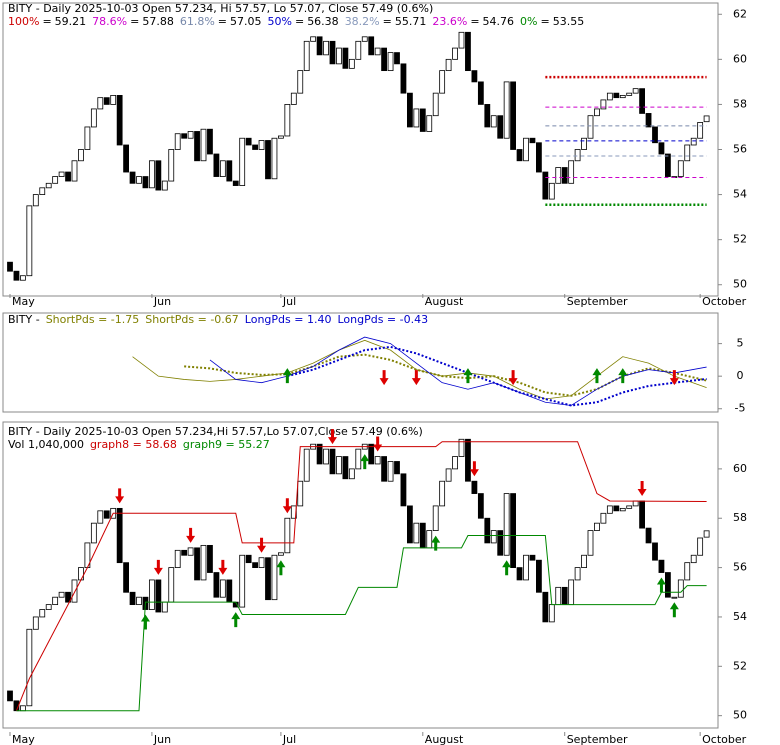  What do you see at coordinates (93, 319) in the screenshot?
I see `legend-entry: ShortPds = -1.75` at bounding box center [93, 319].